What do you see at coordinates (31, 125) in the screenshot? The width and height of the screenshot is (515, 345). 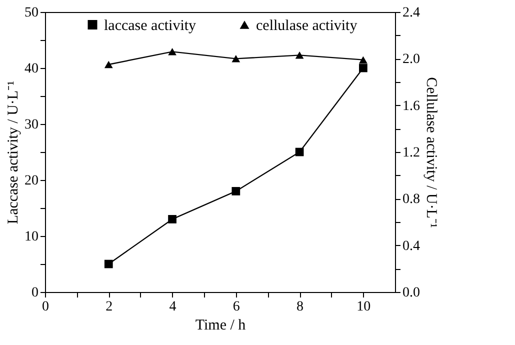 I see `y-tick-label: 30` at bounding box center [31, 125].